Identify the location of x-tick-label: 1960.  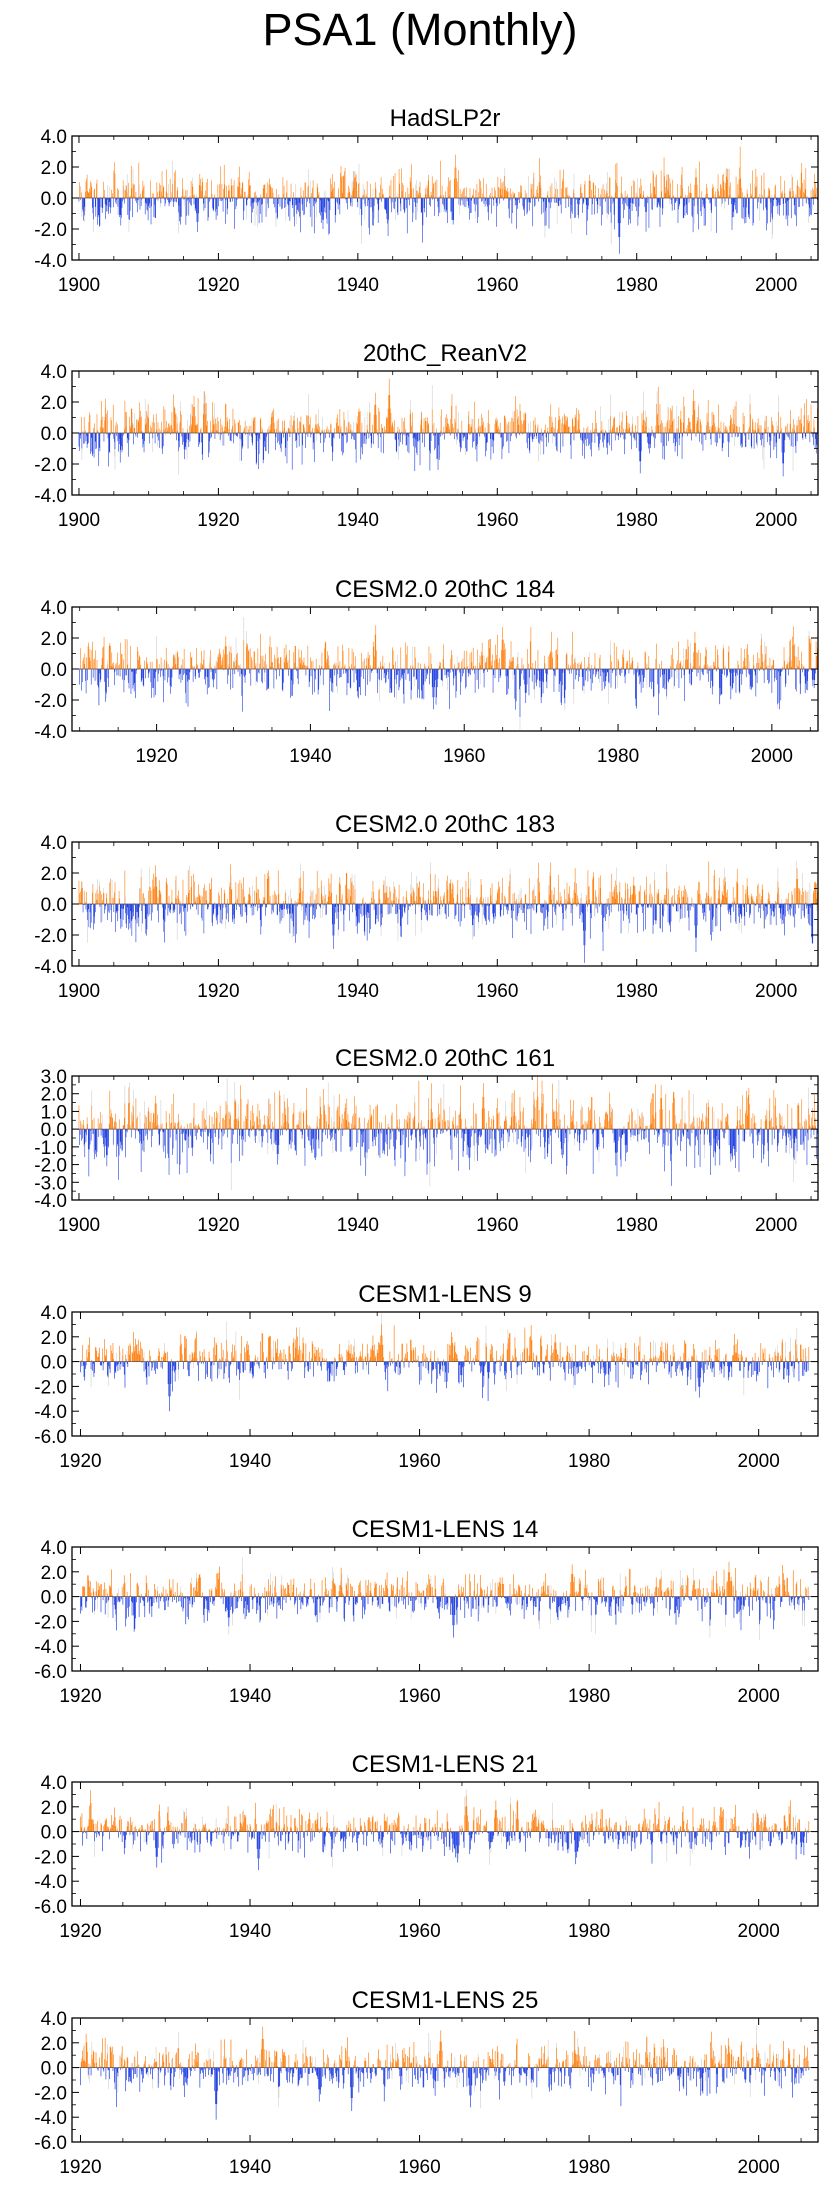
(497, 520).